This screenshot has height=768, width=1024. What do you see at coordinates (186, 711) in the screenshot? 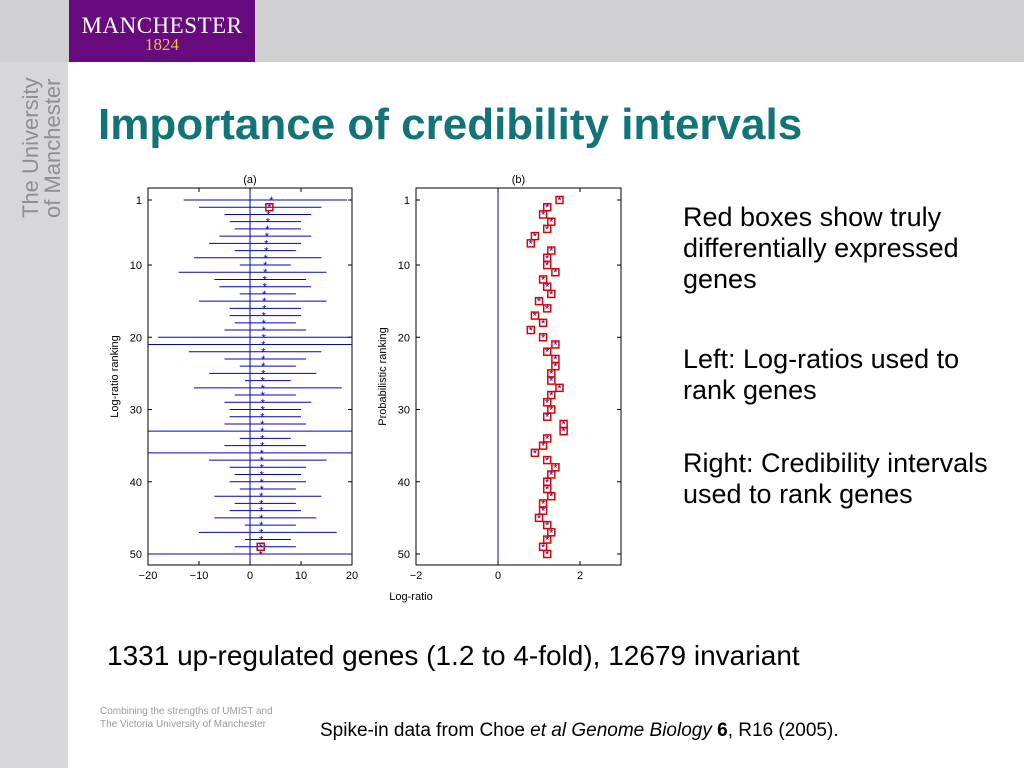
I see `footer-line-1: Combining the strengths of UMIST and` at bounding box center [186, 711].